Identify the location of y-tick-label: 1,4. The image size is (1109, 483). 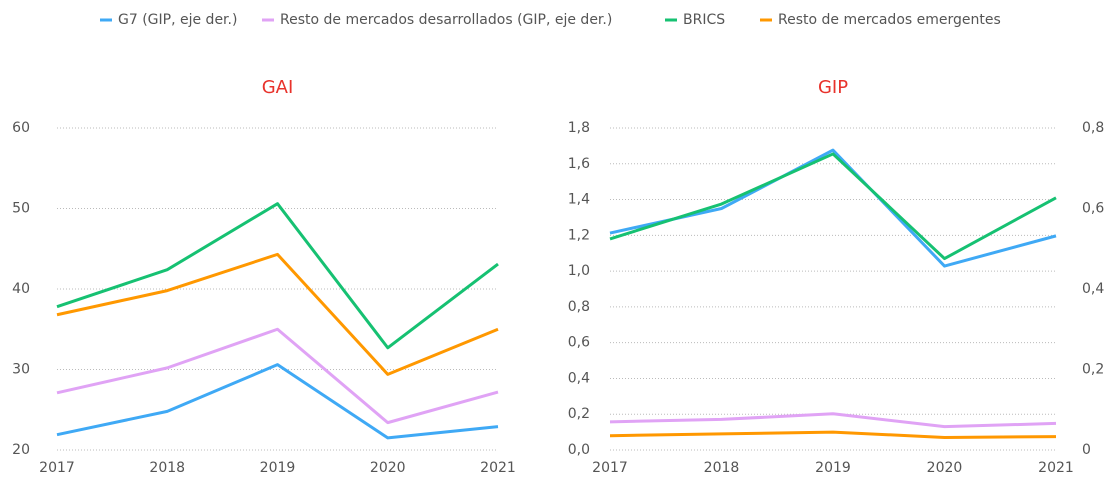
(579, 200).